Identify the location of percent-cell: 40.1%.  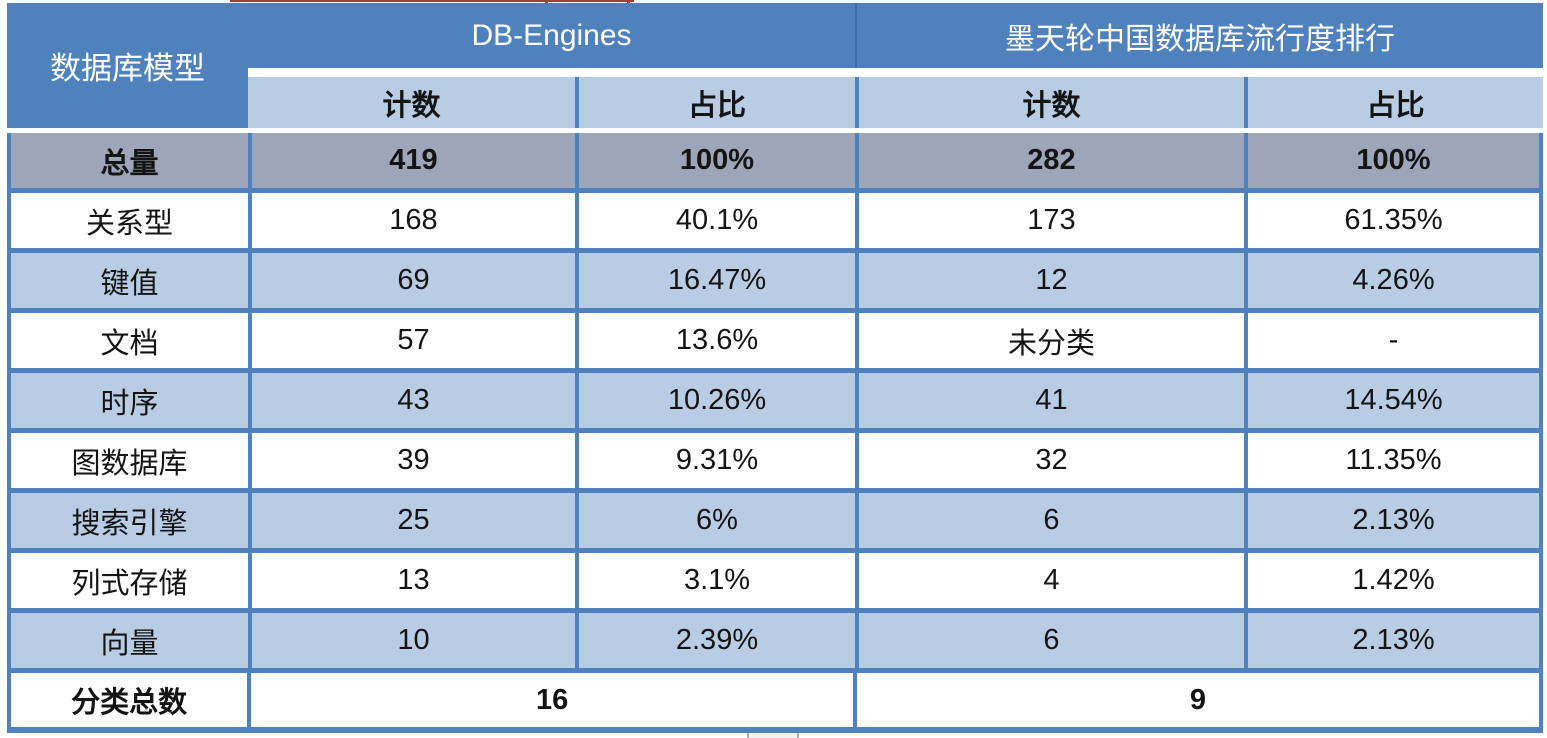
(715, 220).